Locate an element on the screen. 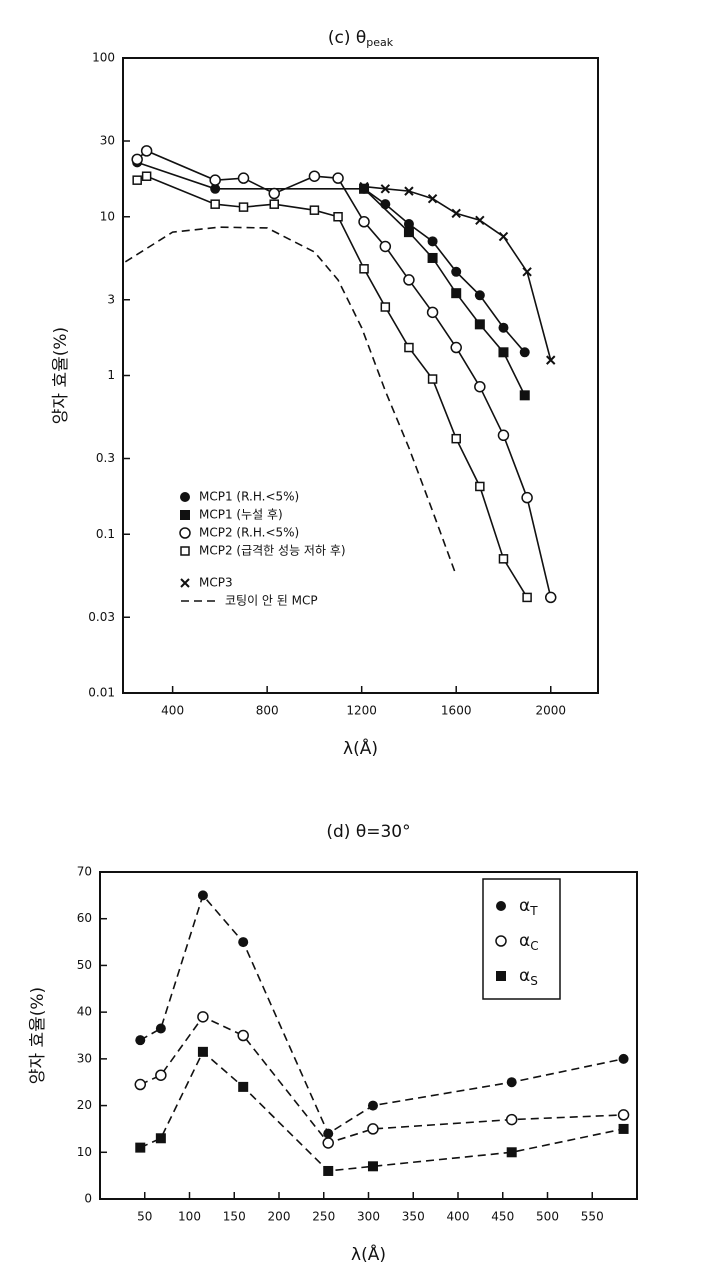 Image resolution: width=724 pixels, height=1264 pixels. legend-label: MCP3 is located at coordinates (216, 583).